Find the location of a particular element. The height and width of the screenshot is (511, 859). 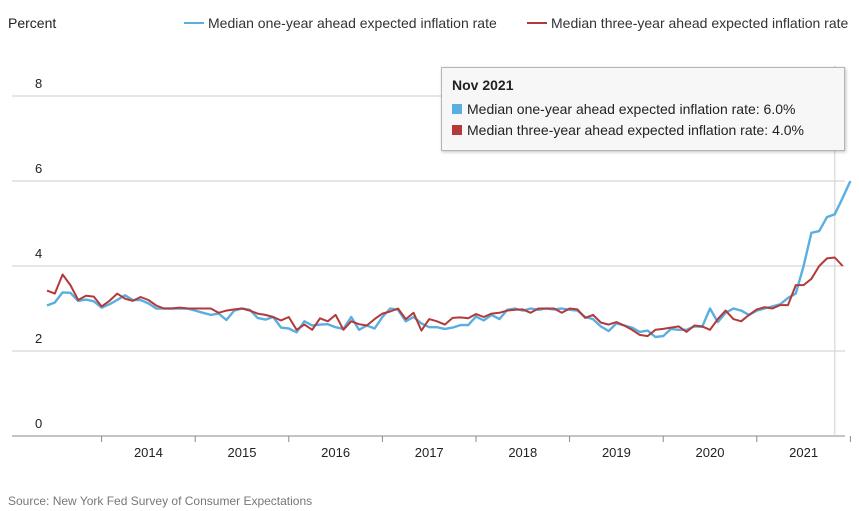

x-tick-label-2017: 2017 is located at coordinates (429, 452).